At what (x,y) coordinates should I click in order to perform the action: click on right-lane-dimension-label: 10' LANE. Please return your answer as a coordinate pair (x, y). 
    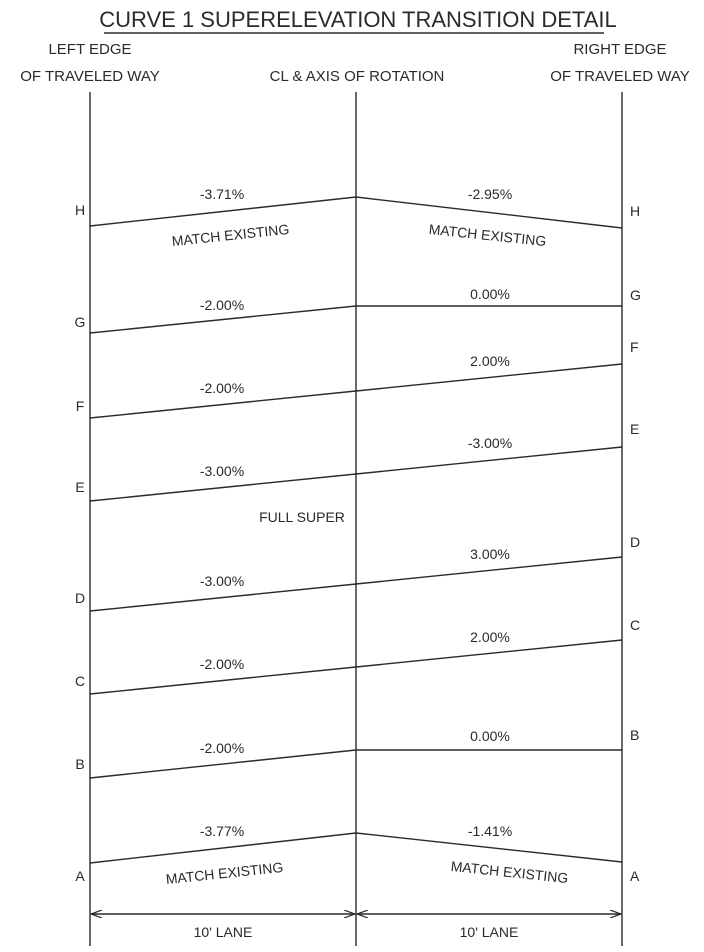
    Looking at the image, I should click on (489, 932).